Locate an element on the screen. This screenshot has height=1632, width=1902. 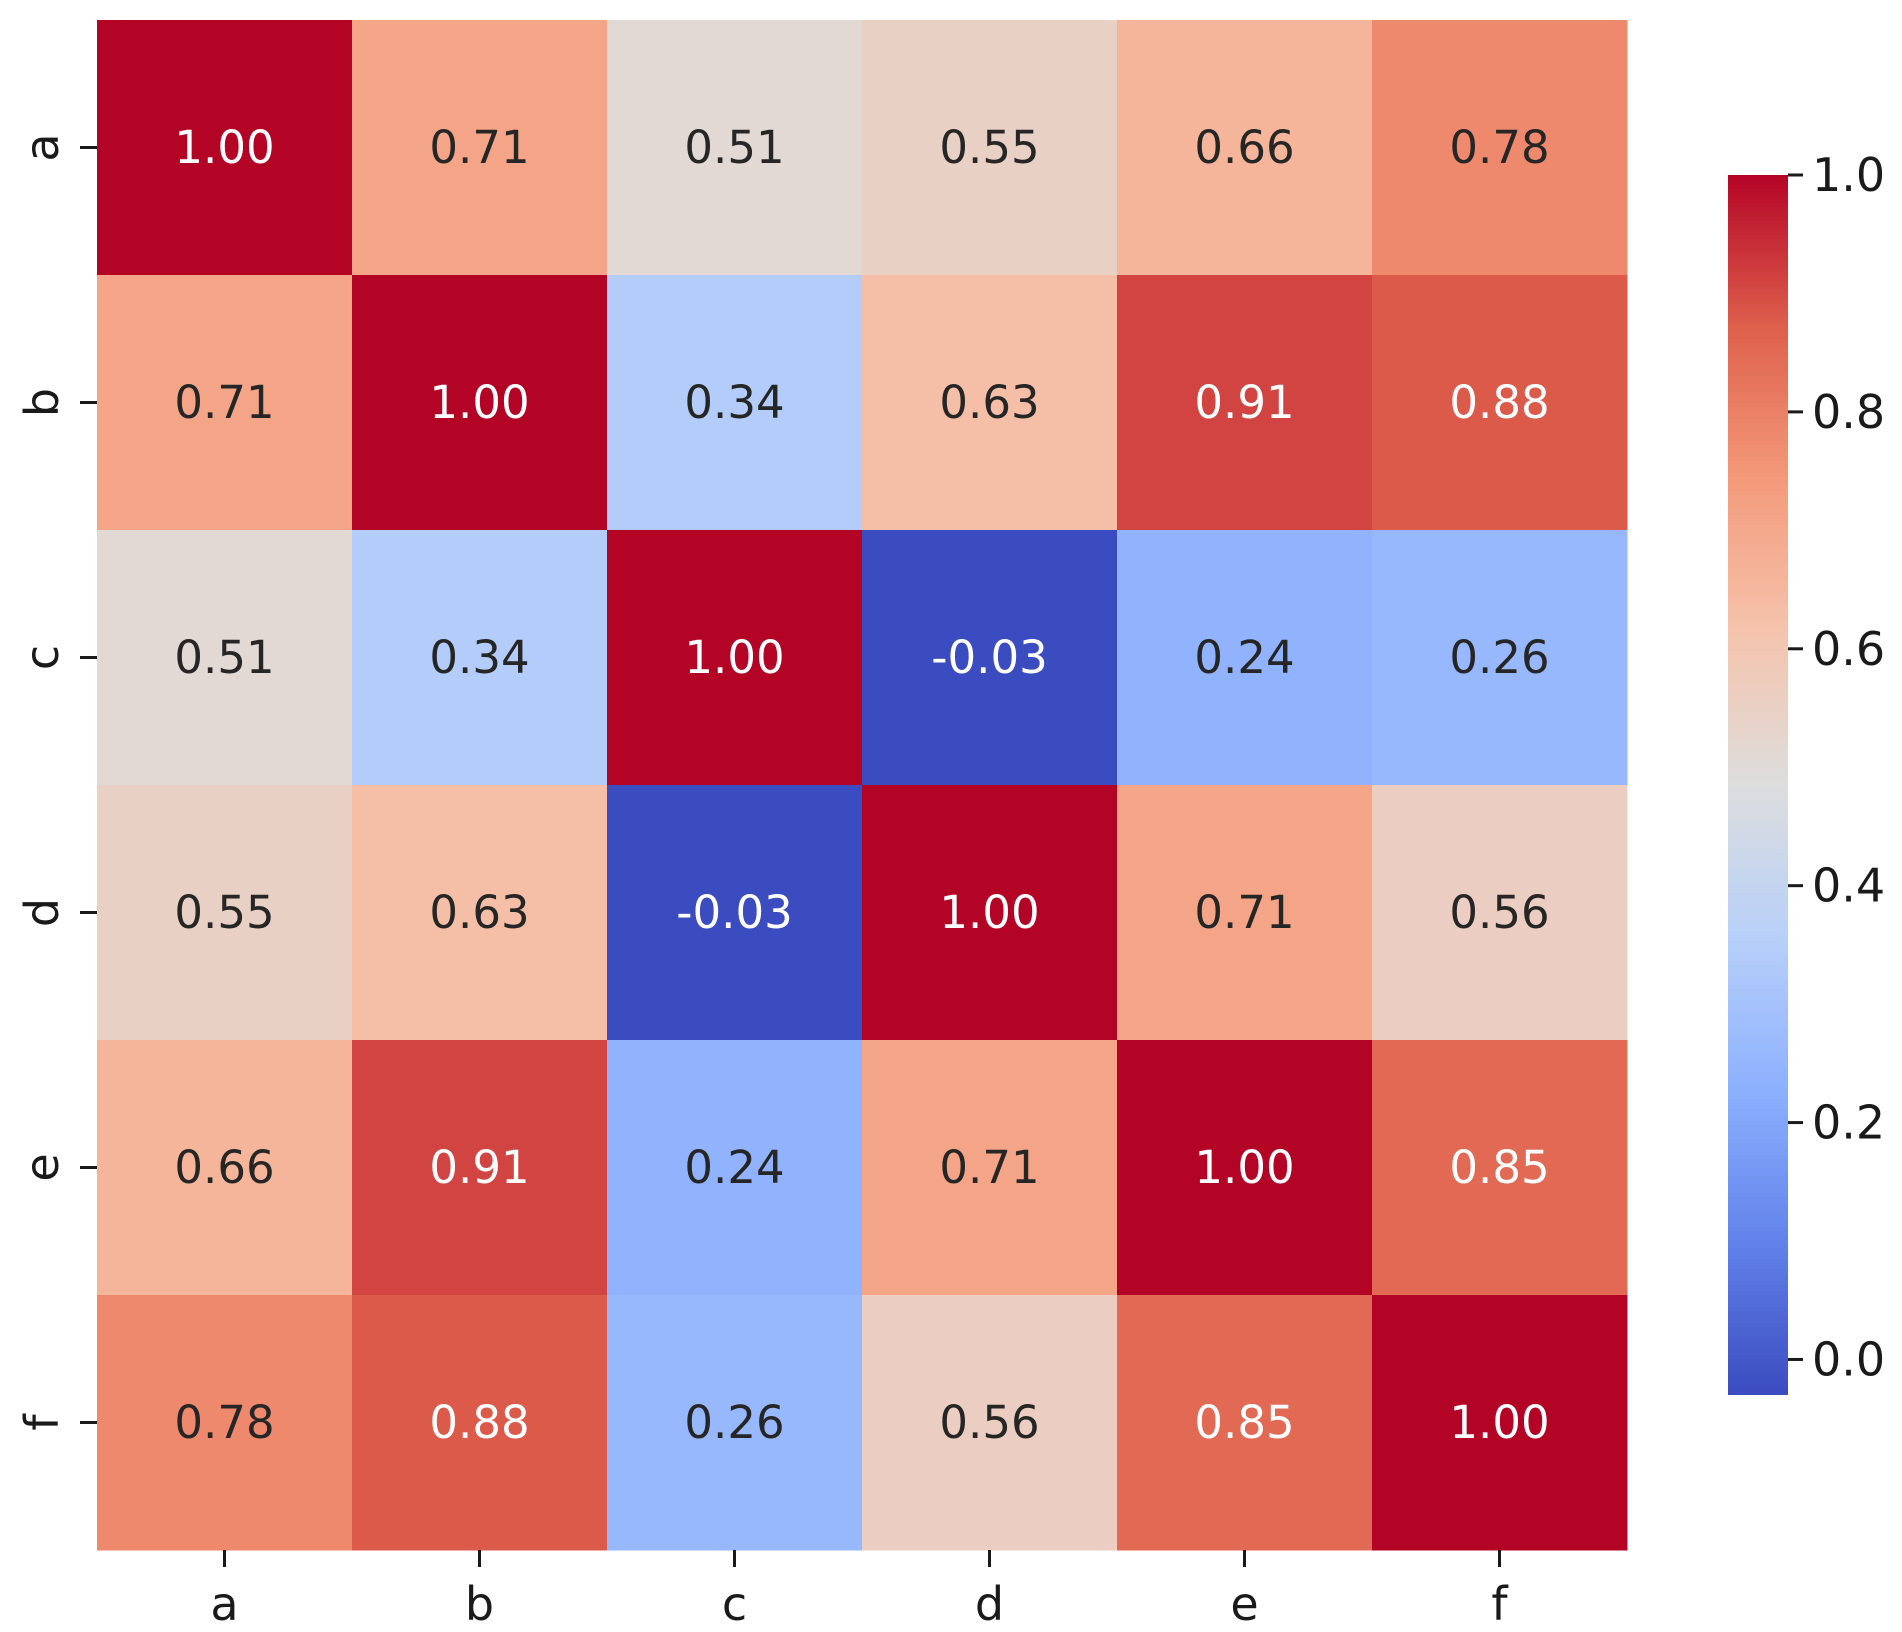
heatmap-cell-d-c is located at coordinates (735, 913).